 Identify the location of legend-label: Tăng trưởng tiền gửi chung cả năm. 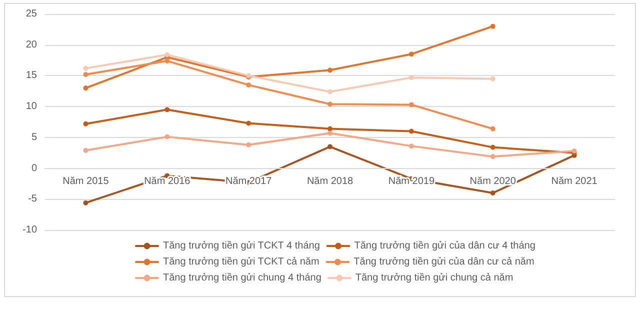
(434, 278).